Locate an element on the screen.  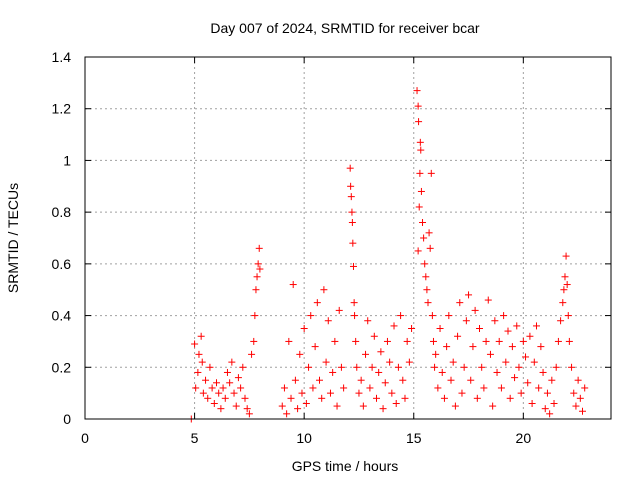
x-tick-label: 15 is located at coordinates (414, 438).